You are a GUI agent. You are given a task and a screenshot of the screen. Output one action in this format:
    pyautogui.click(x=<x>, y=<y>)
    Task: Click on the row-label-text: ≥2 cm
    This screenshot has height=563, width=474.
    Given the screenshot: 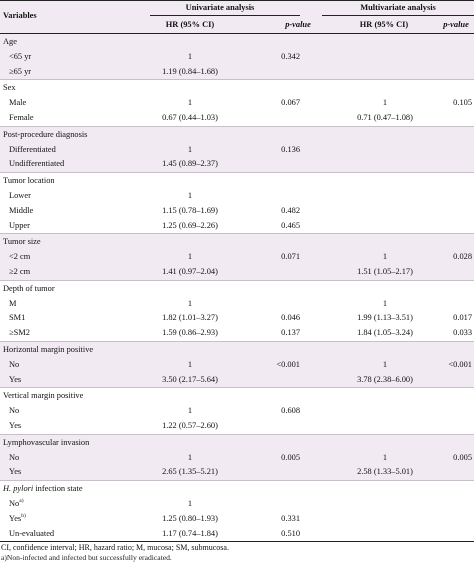 What is the action you would take?
    pyautogui.click(x=20, y=271)
    